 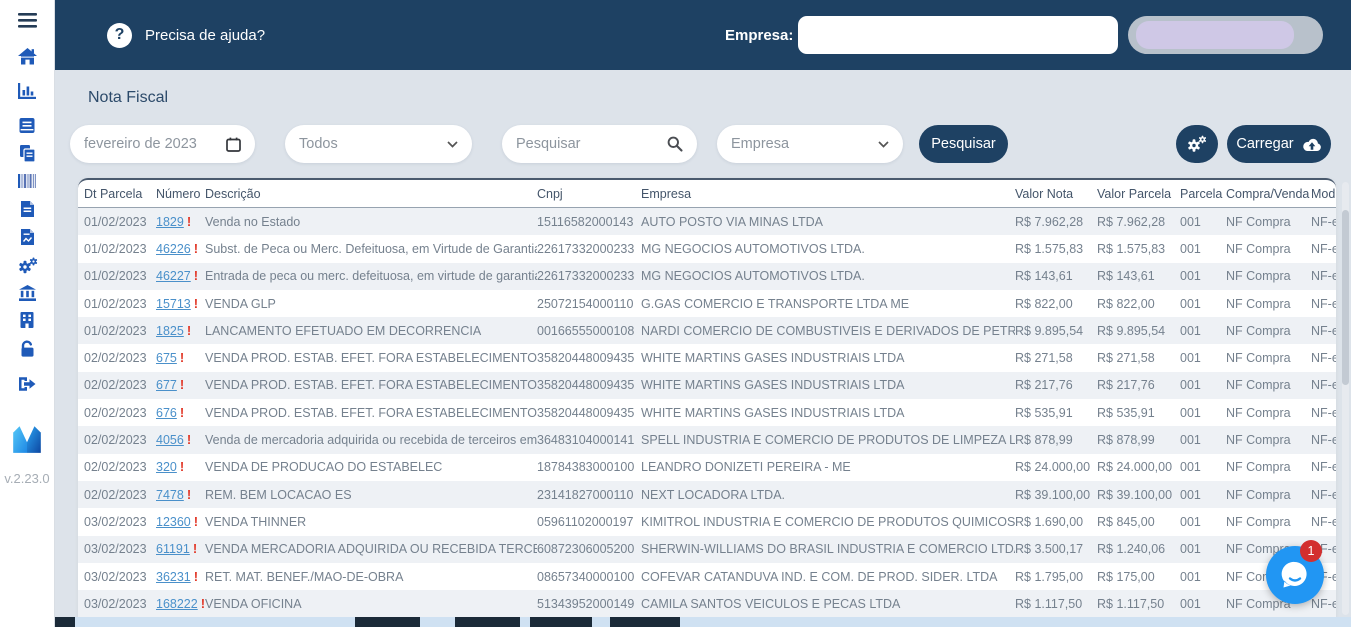 I want to click on upload-button: Carregar, so click(x=1279, y=144).